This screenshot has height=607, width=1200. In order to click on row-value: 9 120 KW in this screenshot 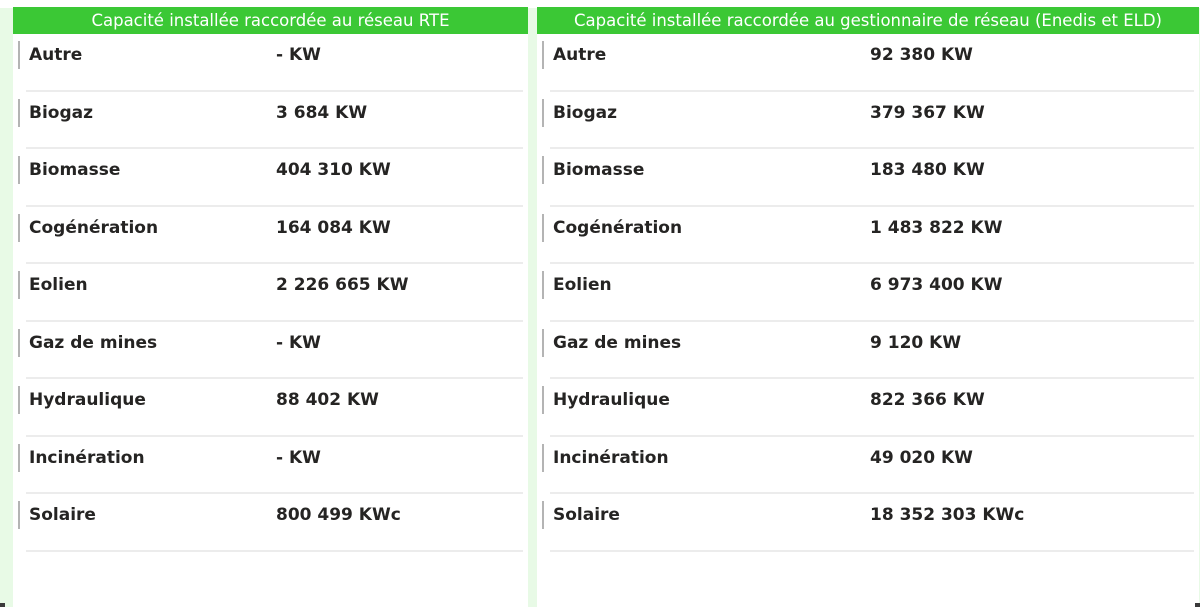, I will do `click(916, 342)`.